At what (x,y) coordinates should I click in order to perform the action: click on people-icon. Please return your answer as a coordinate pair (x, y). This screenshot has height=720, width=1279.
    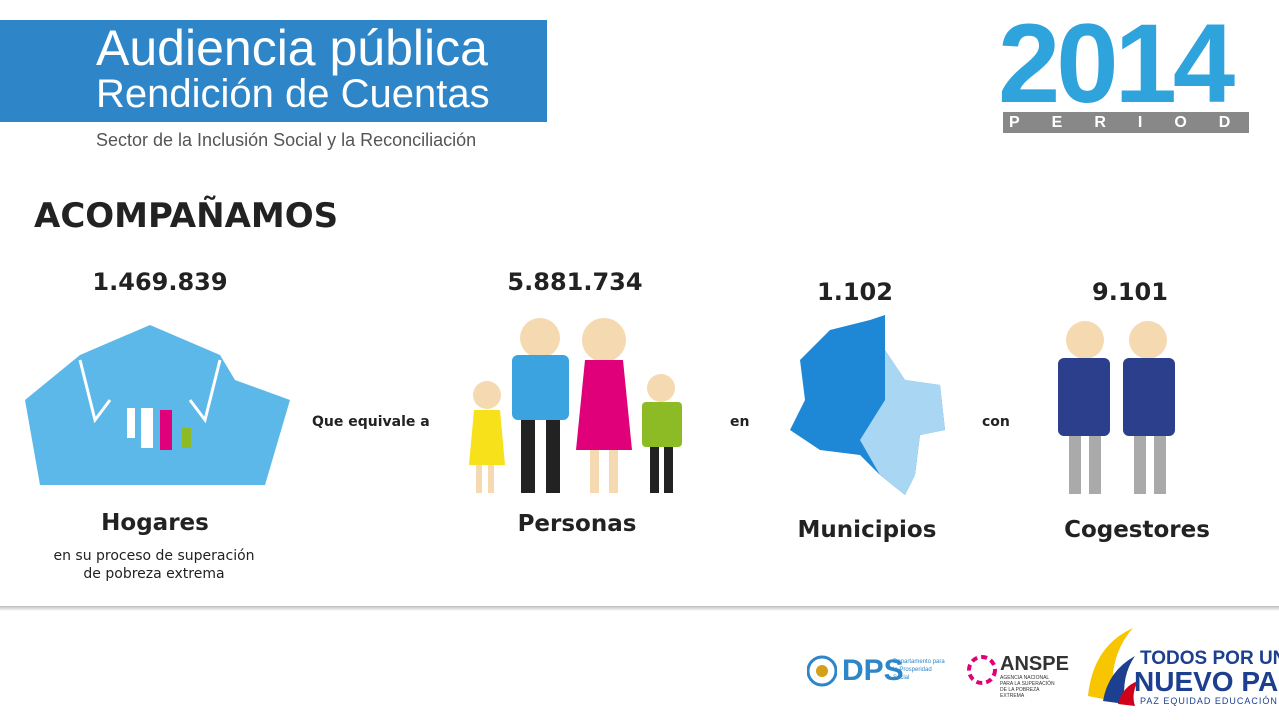
    Looking at the image, I should click on (575, 405).